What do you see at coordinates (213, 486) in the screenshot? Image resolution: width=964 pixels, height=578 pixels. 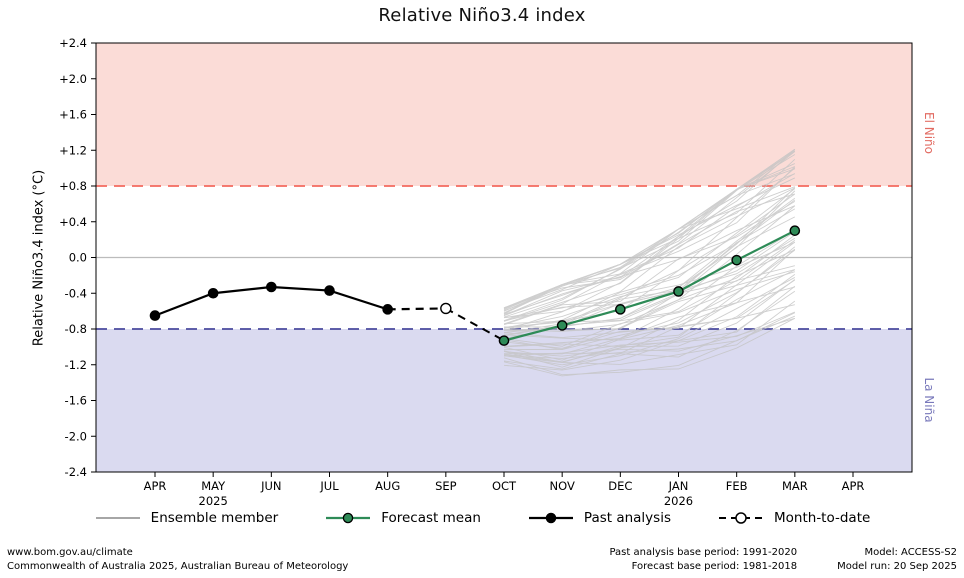 I see `x-tick-label: MAY` at bounding box center [213, 486].